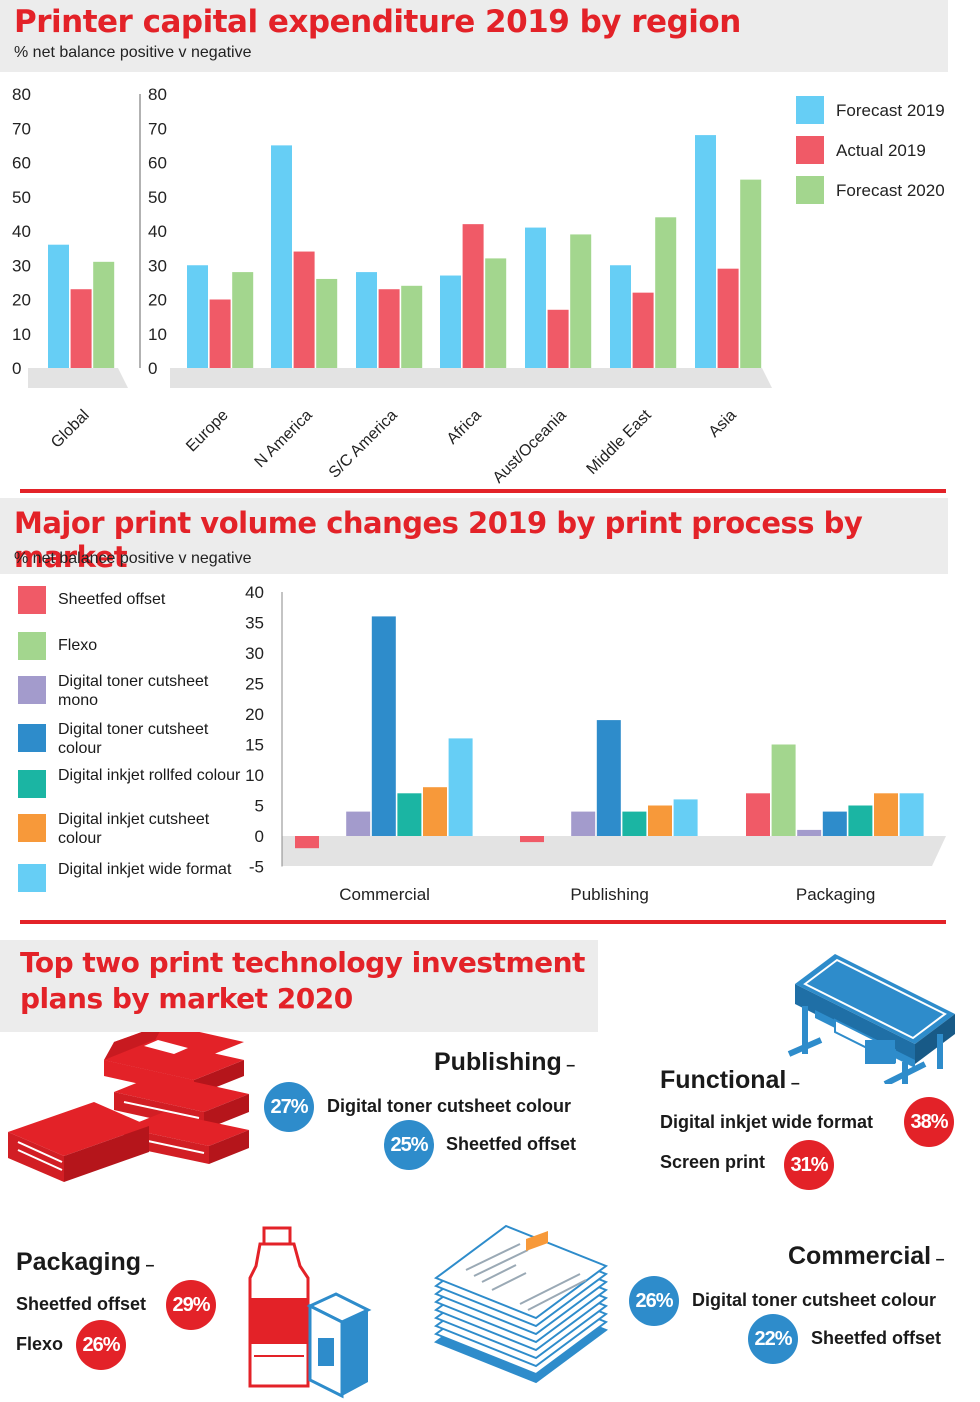  I want to click on market-publishing-item-label: Sheetfed offset, so click(511, 1144).